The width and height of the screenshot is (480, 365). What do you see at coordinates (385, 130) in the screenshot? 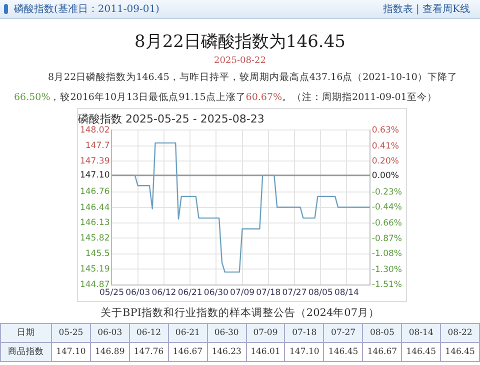
I see `y2-tick-label: 0.63%` at bounding box center [385, 130].